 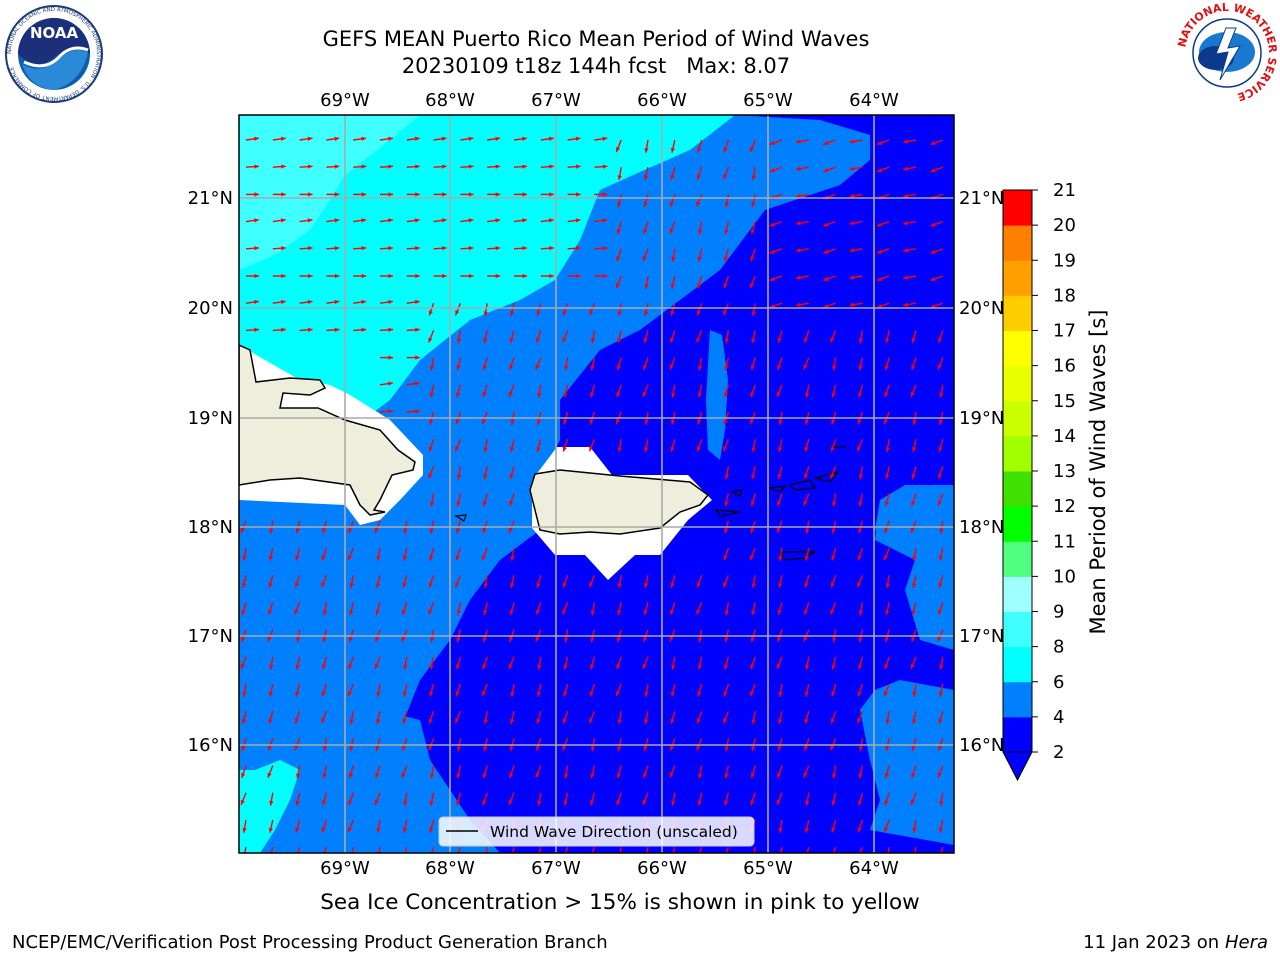 I want to click on colorbar-tick-label: 2, so click(x=1058, y=752).